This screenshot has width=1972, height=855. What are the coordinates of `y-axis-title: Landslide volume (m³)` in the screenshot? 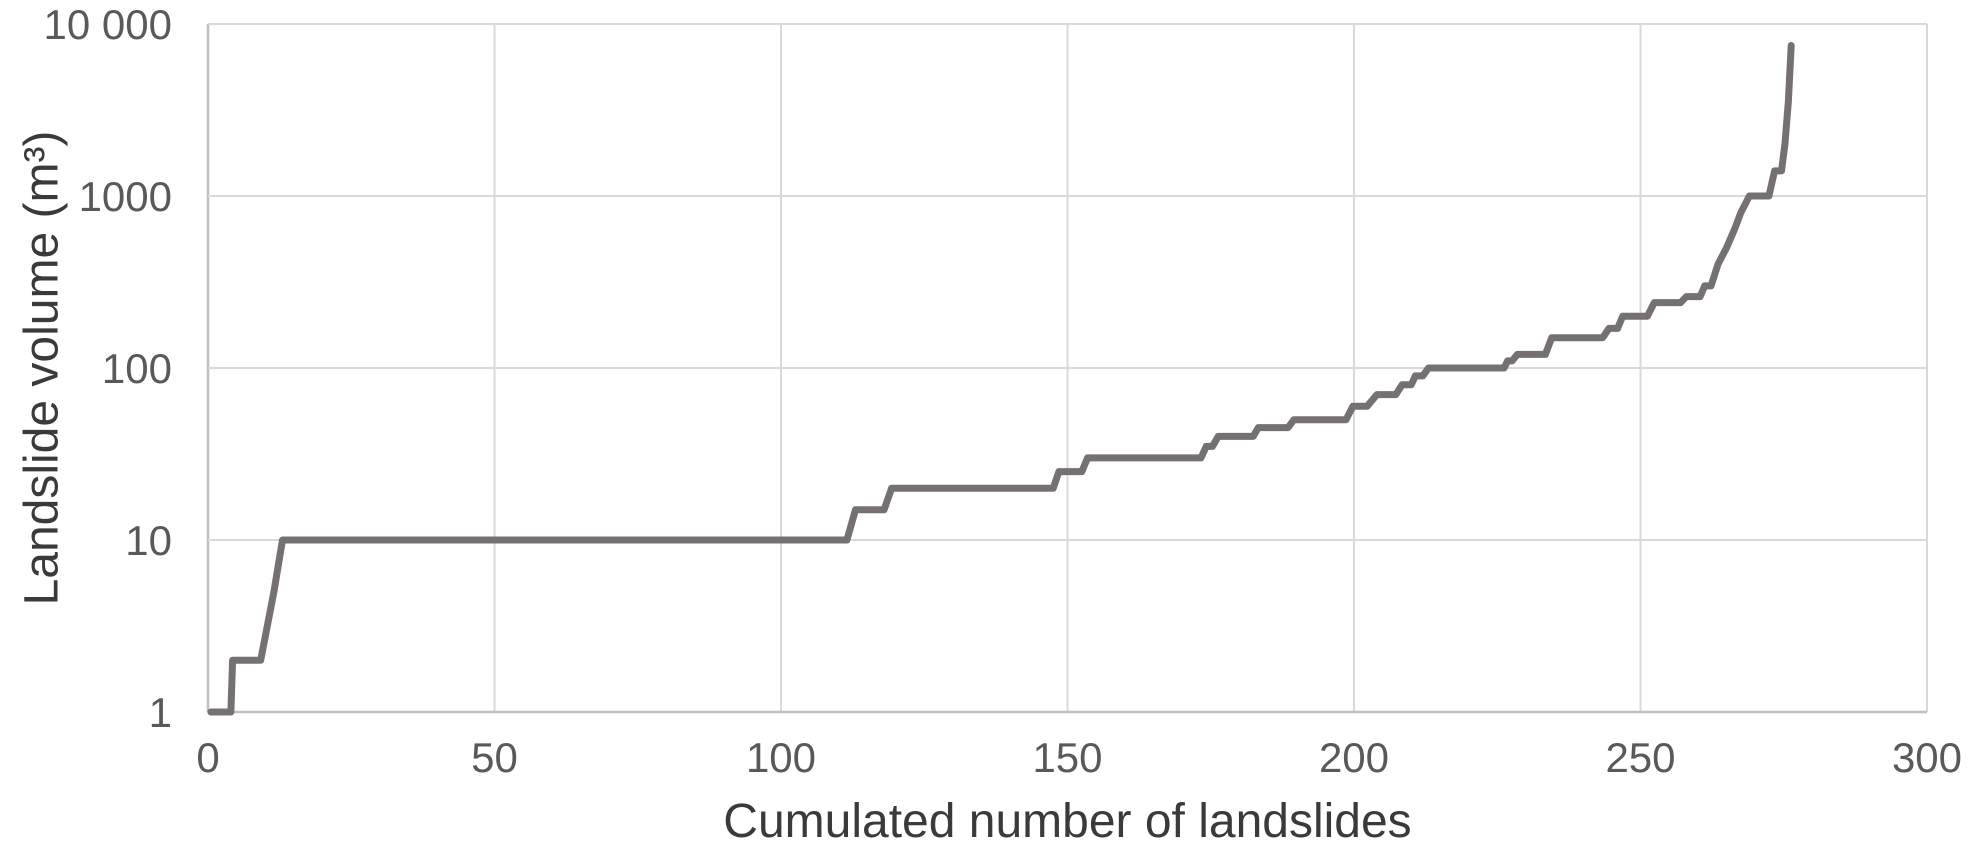 It's located at (42, 368).